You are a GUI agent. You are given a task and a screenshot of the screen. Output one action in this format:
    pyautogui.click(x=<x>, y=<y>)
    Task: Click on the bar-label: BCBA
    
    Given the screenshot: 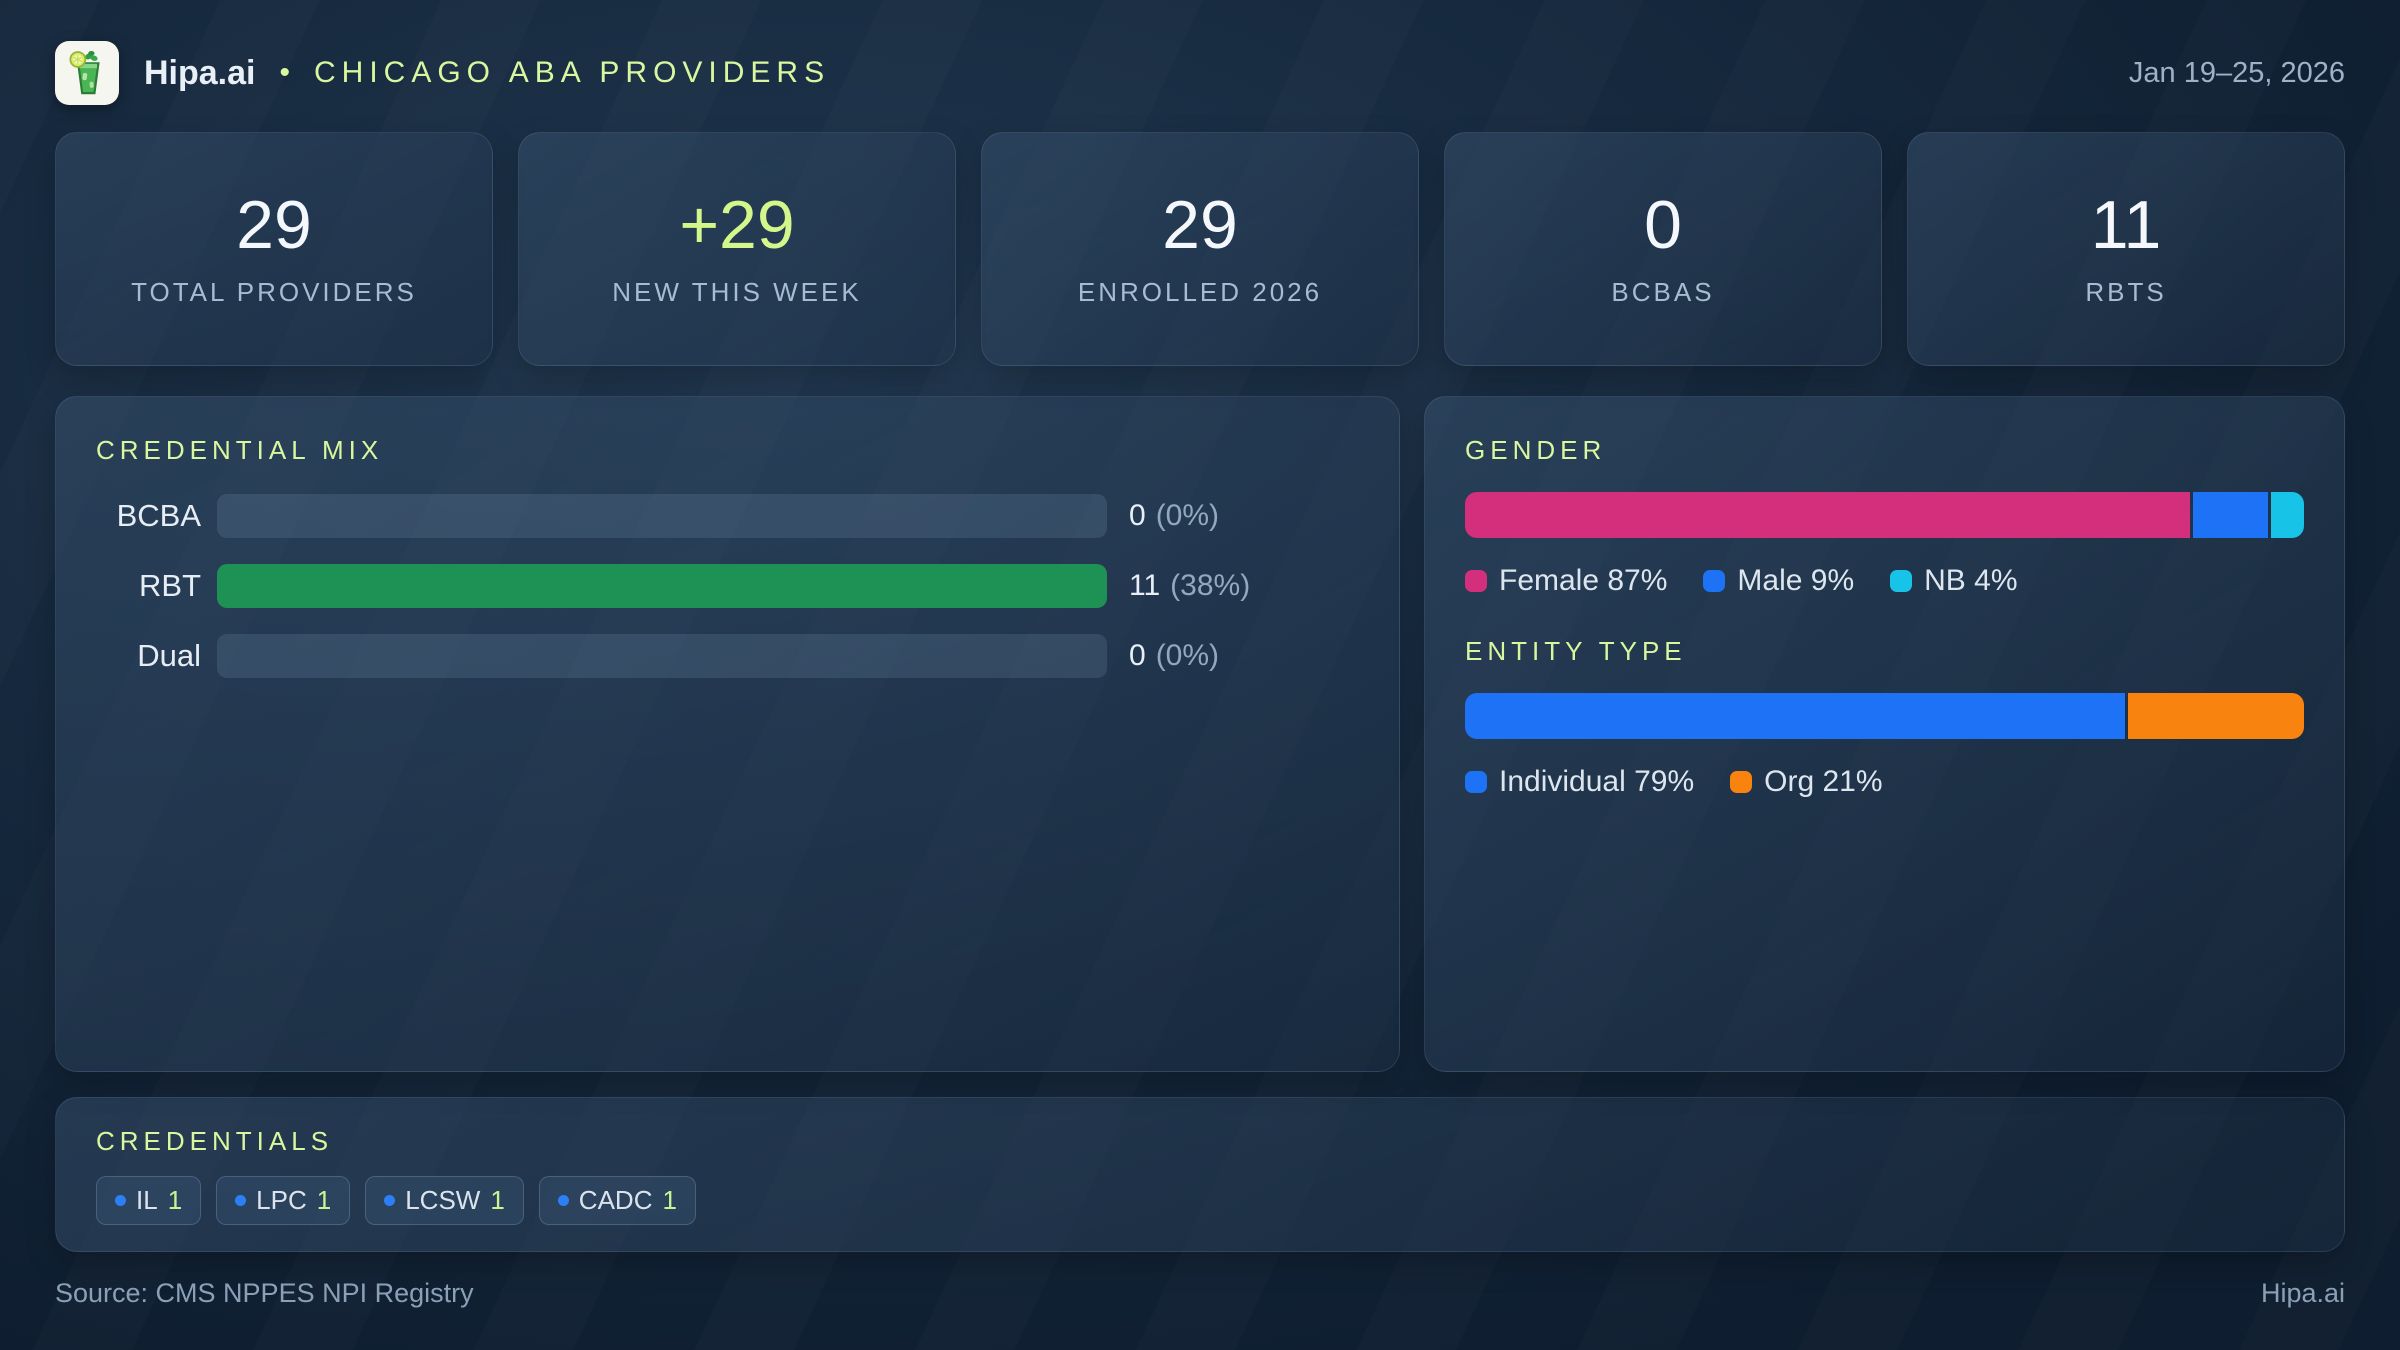 What is the action you would take?
    pyautogui.click(x=158, y=515)
    